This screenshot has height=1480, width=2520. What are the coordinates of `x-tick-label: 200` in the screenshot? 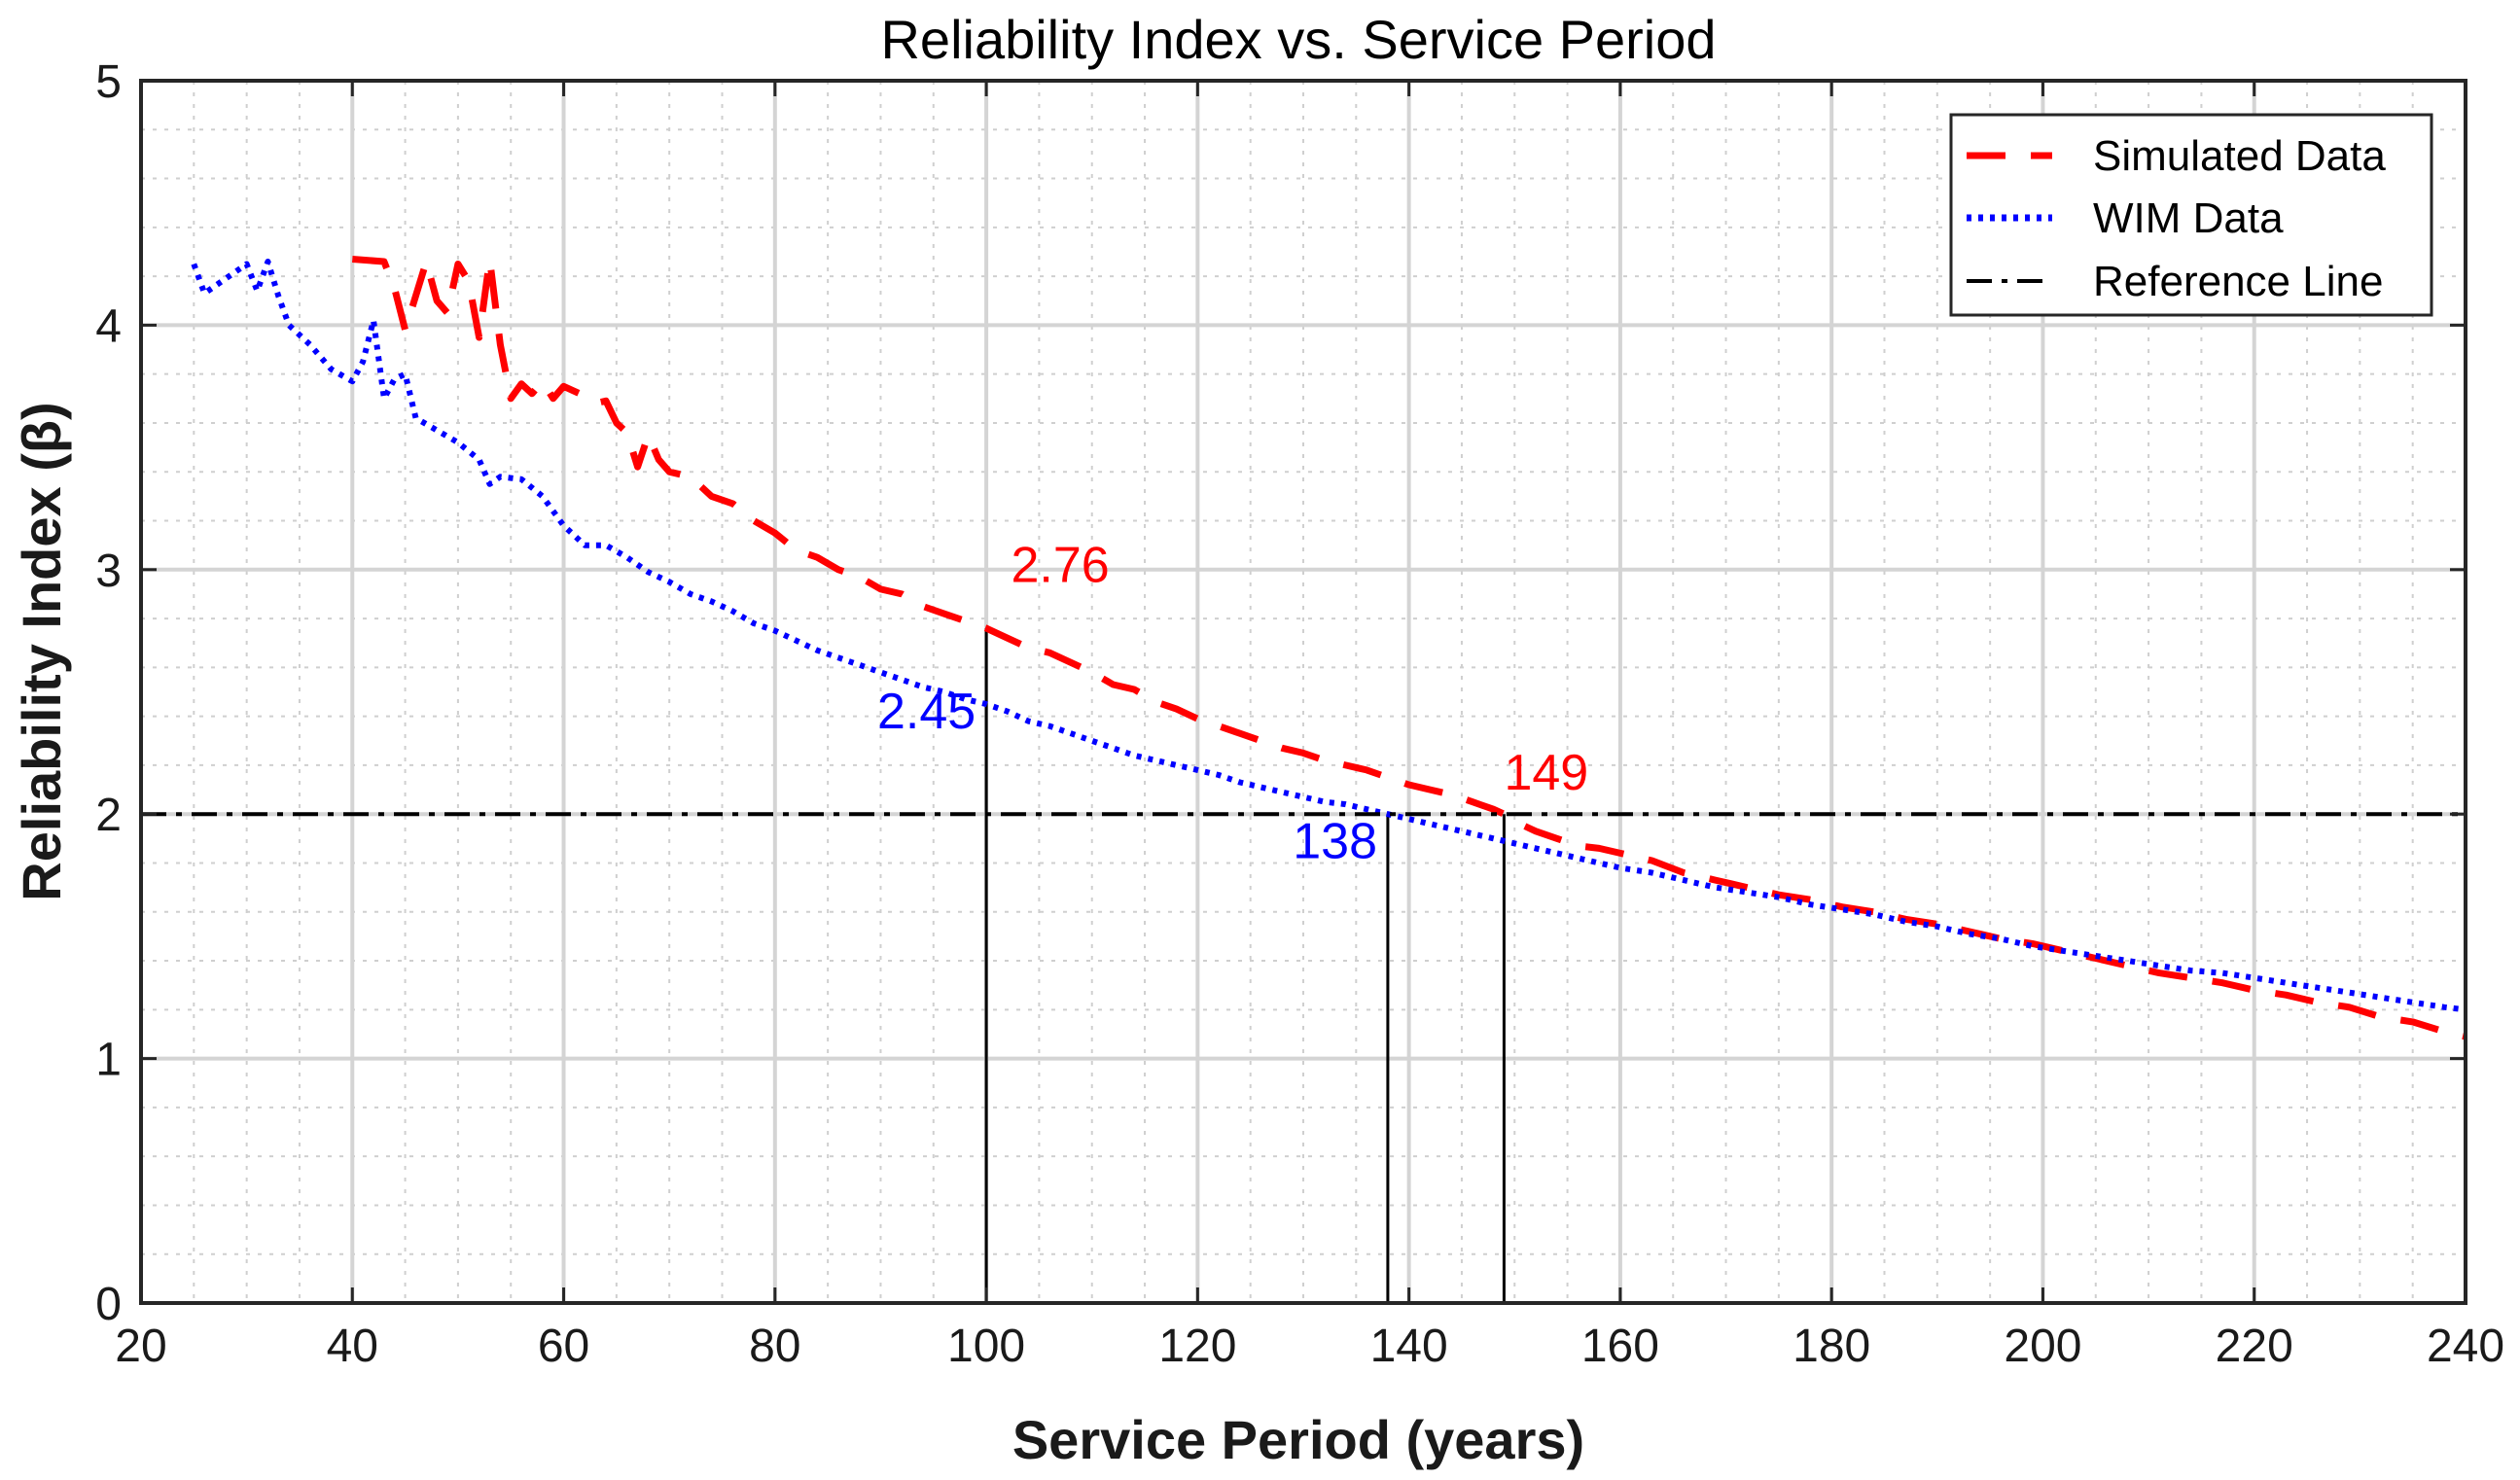 It's located at (2042, 1347).